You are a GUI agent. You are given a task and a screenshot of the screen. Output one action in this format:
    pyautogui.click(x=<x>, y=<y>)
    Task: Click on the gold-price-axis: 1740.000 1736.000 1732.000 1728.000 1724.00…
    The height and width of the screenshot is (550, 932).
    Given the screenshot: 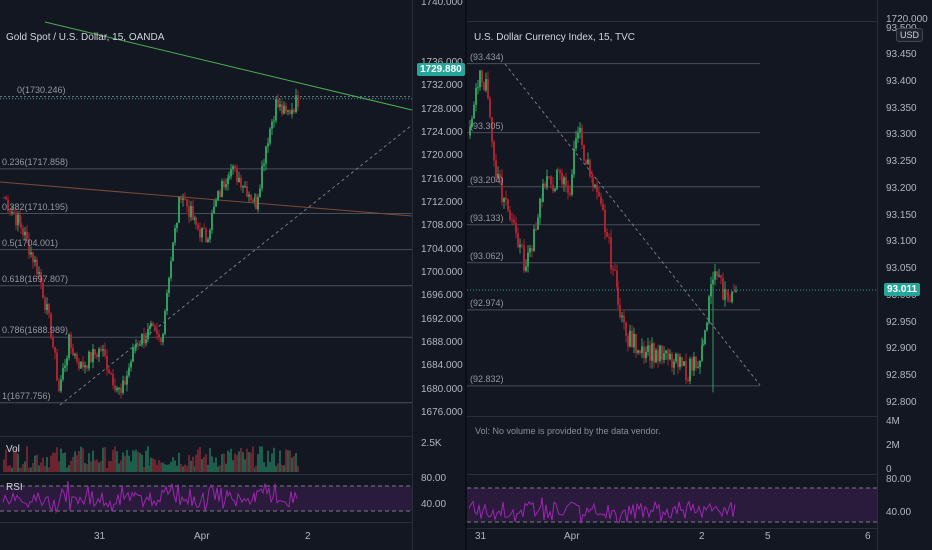 What is the action you would take?
    pyautogui.click(x=438, y=275)
    